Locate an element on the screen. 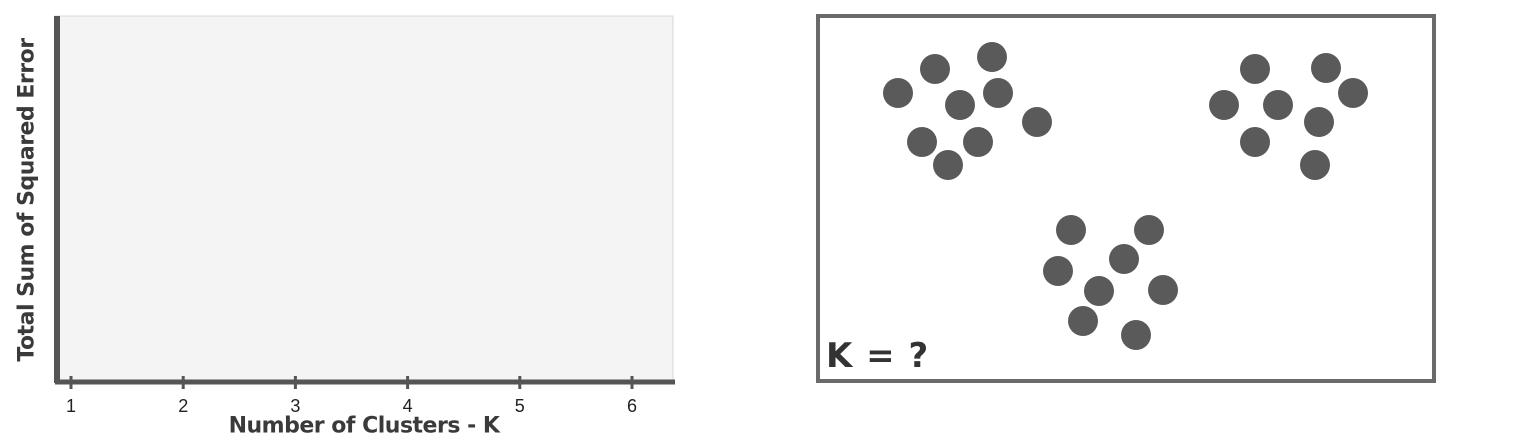  k-question-label: K = ? is located at coordinates (877, 356).